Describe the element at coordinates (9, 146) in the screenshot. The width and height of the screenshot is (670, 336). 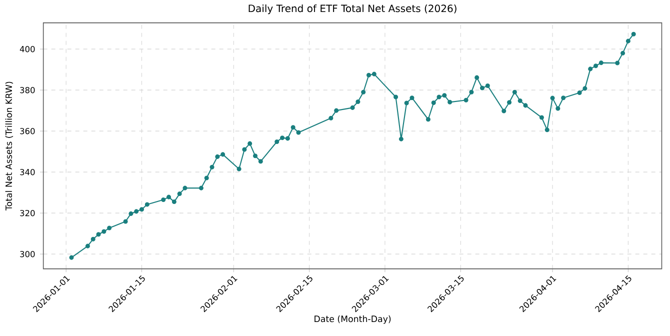
I see `y-axis-title: Total Net Assets (Trillion KRW)` at that location.